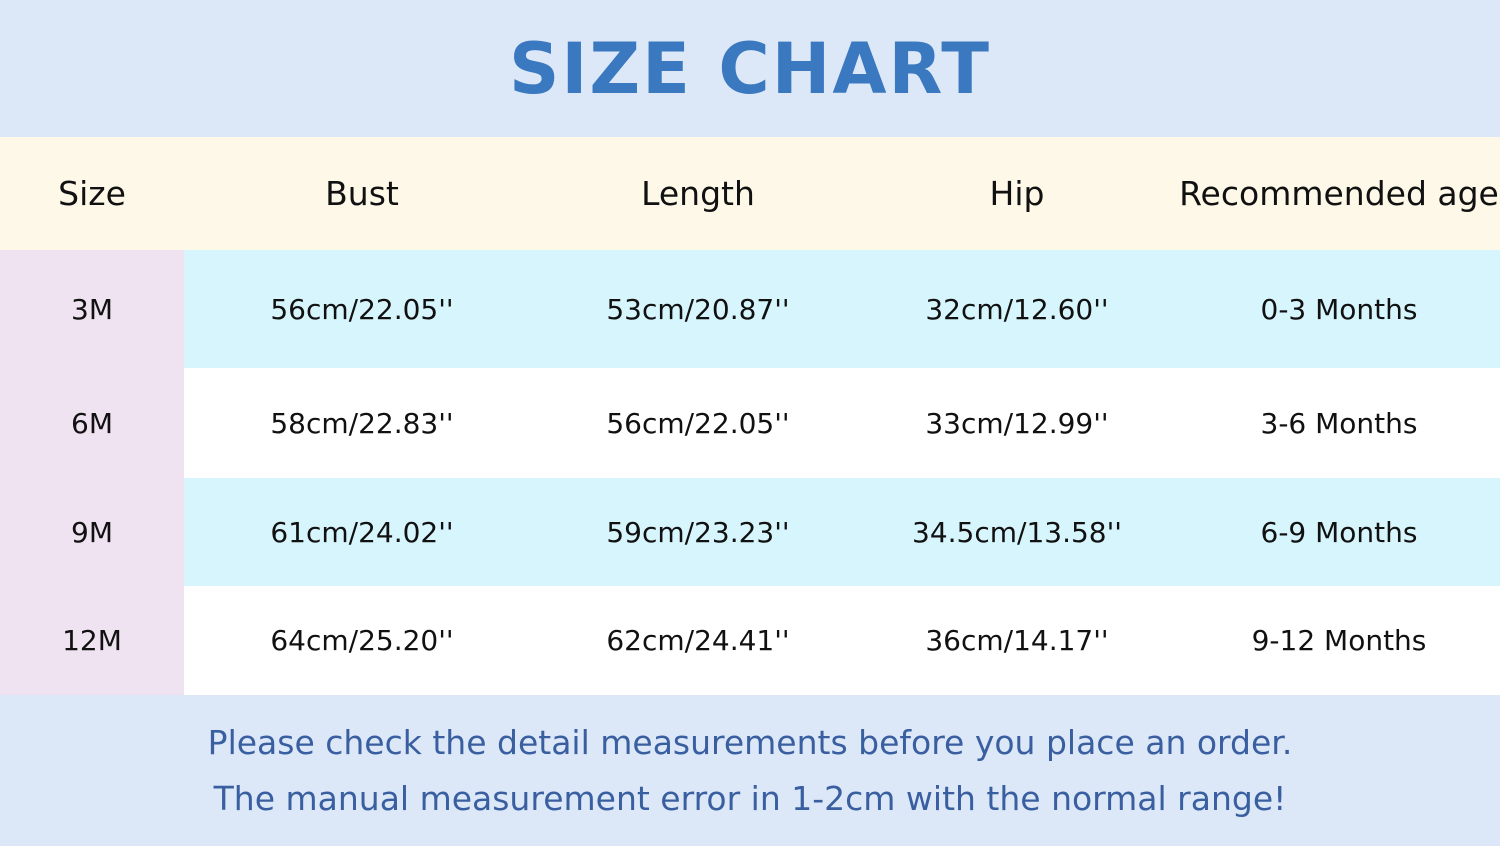 Image resolution: width=1500 pixels, height=846 pixels. I want to click on page-title: SIZE CHART, so click(750, 68).